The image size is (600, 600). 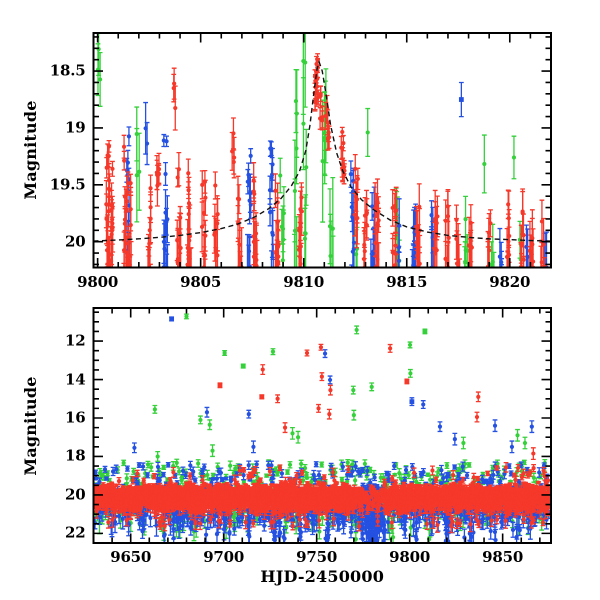 I want to click on top-x-tick-label: 9805, so click(x=201, y=281).